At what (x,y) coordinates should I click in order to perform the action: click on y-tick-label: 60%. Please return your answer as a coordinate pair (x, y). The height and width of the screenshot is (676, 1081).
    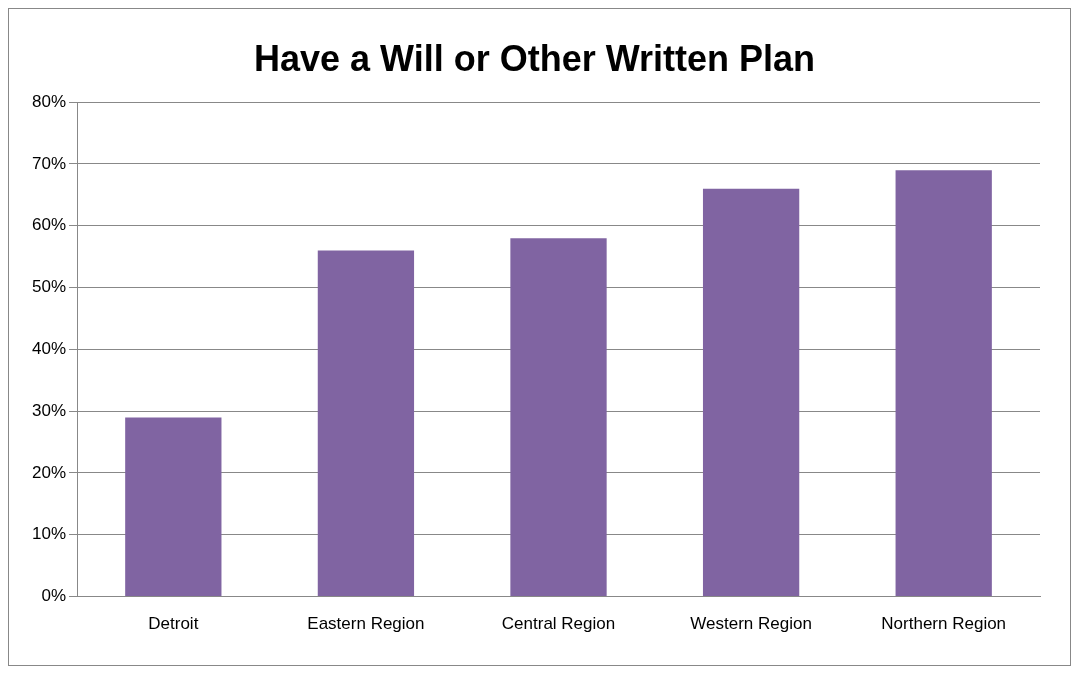
    Looking at the image, I should click on (49, 225).